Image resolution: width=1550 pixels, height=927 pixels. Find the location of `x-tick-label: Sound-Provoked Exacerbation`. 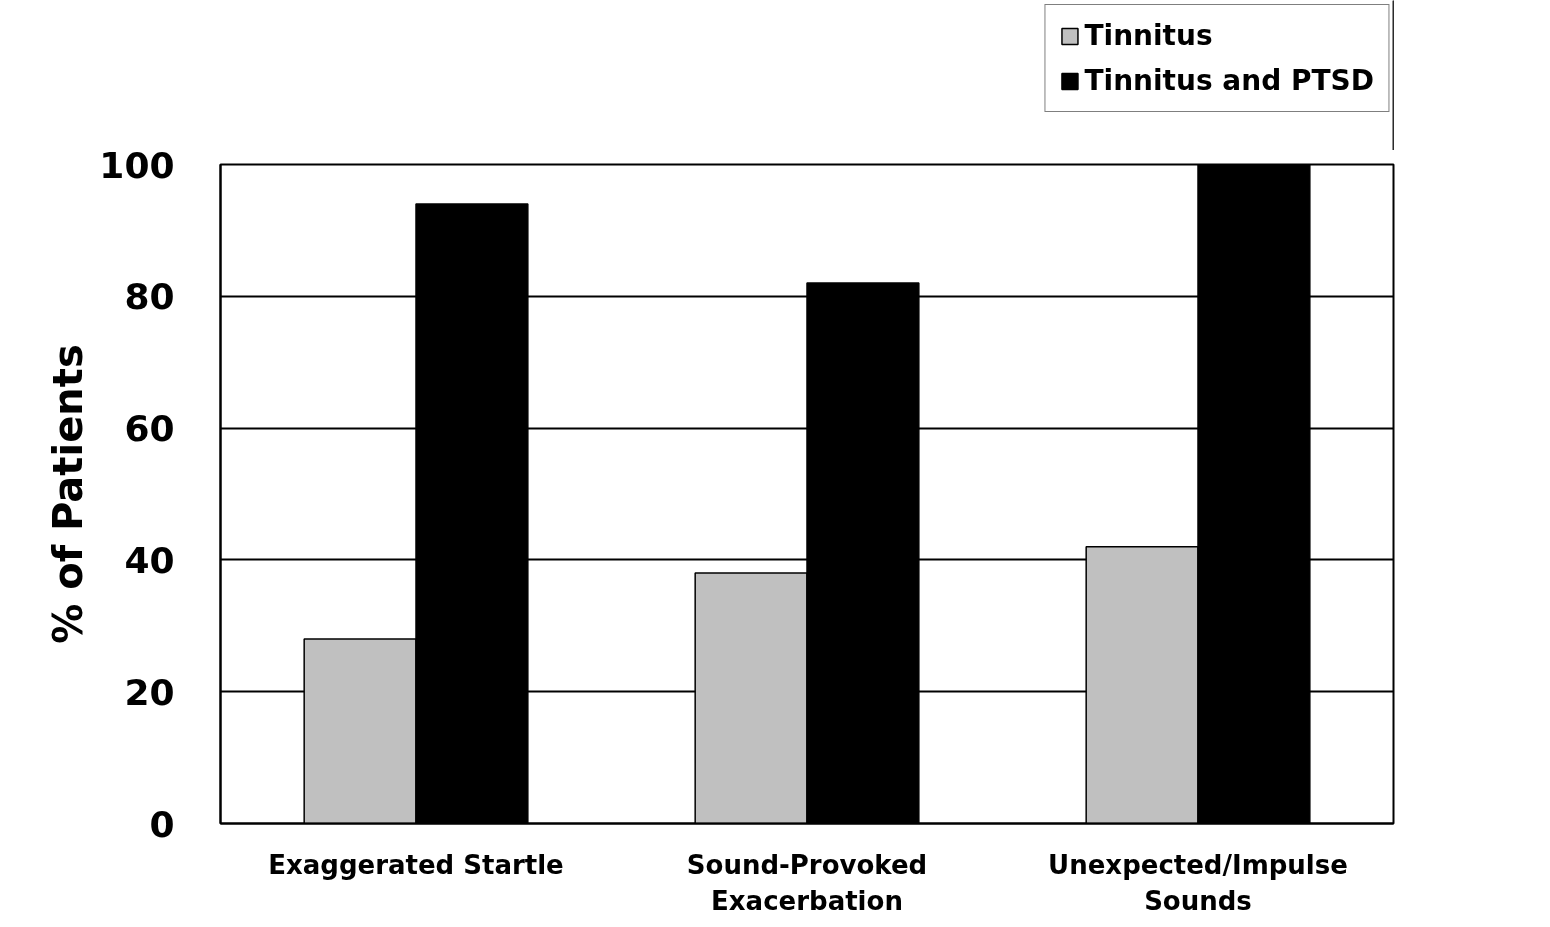

x-tick-label: Sound-Provoked Exacerbation is located at coordinates (807, 882).